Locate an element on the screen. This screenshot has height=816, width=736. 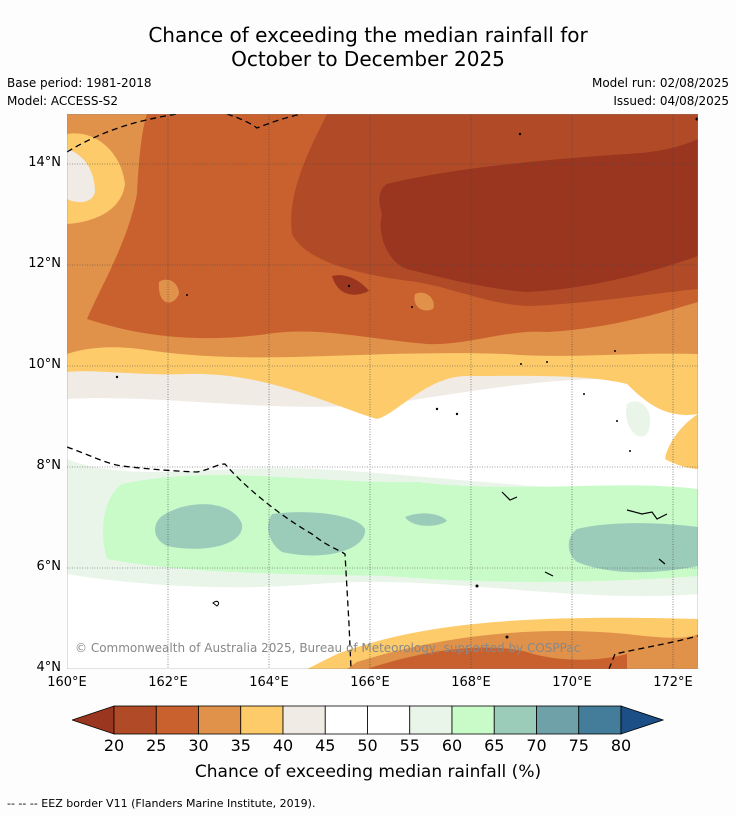
map-title-line2: October to December 2025 is located at coordinates (368, 59).